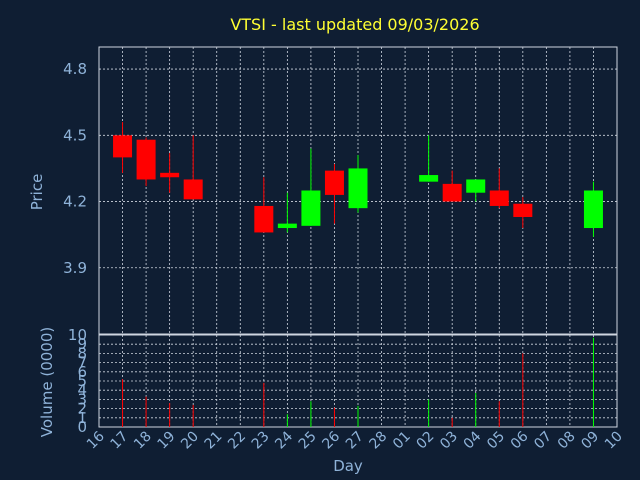  Describe the element at coordinates (143, 441) in the screenshot. I see `x-tick-label: 18` at that location.